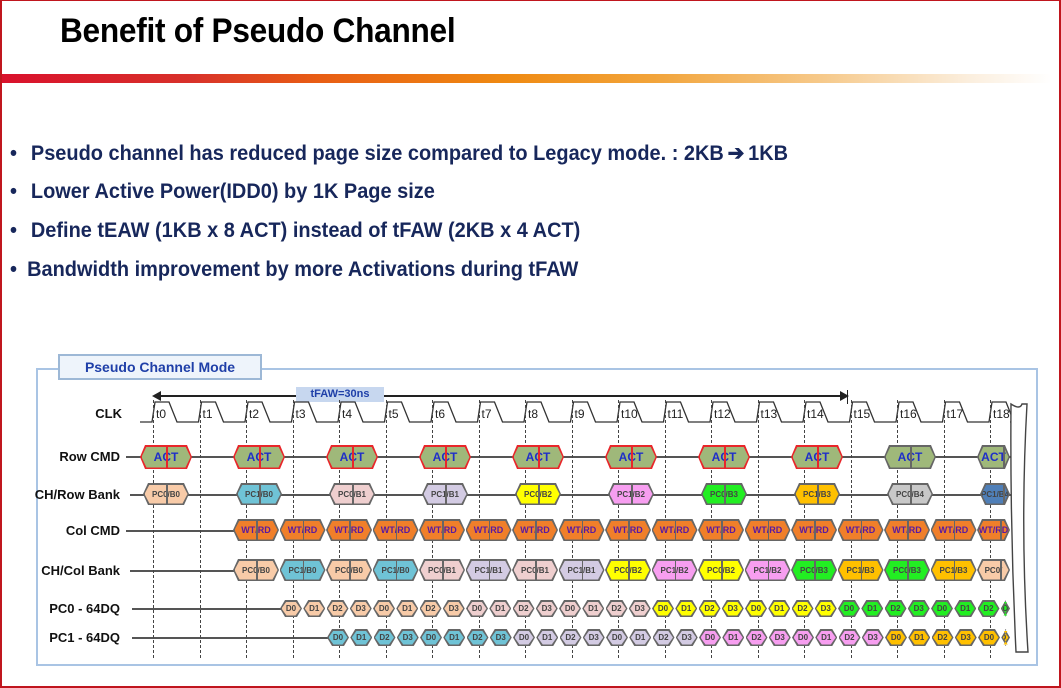 Image resolution: width=1061 pixels, height=688 pixels. Describe the element at coordinates (77, 494) in the screenshot. I see `signal-label-ch-row-bank: CH/Row Bank` at that location.